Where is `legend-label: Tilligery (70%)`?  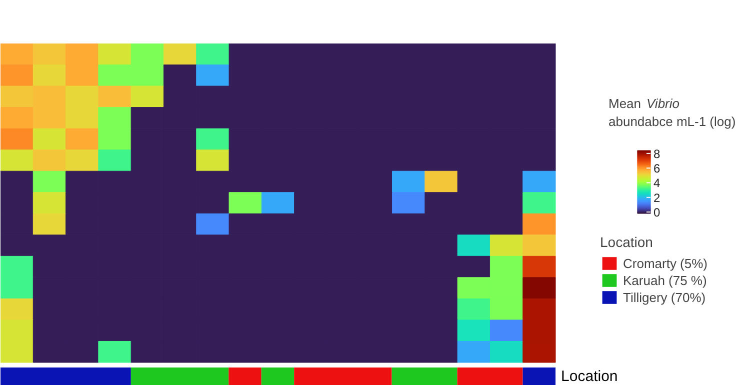
legend-label: Tilligery (70%) is located at coordinates (664, 297).